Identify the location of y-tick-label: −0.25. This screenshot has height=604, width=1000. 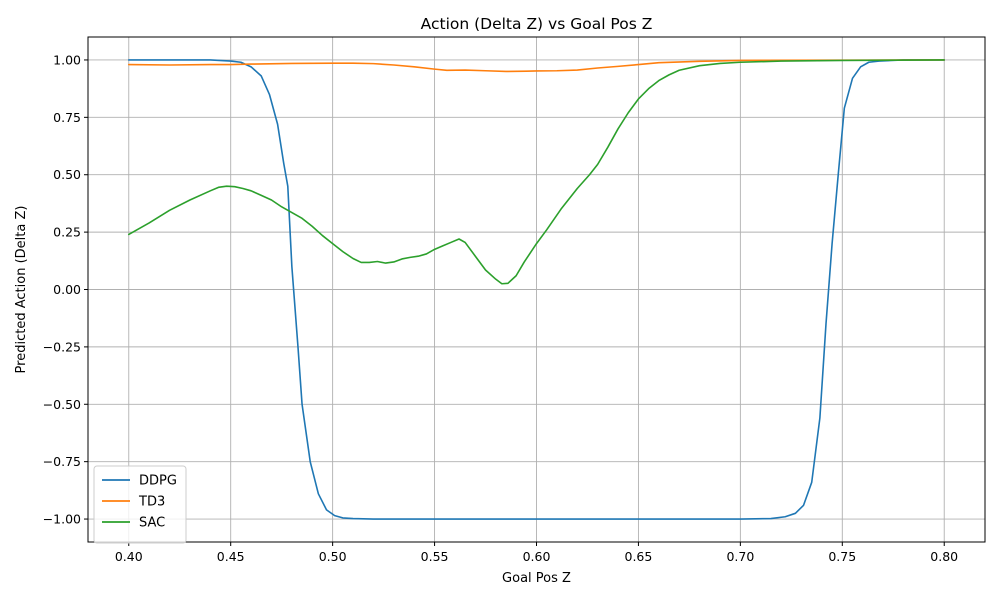
(62, 346).